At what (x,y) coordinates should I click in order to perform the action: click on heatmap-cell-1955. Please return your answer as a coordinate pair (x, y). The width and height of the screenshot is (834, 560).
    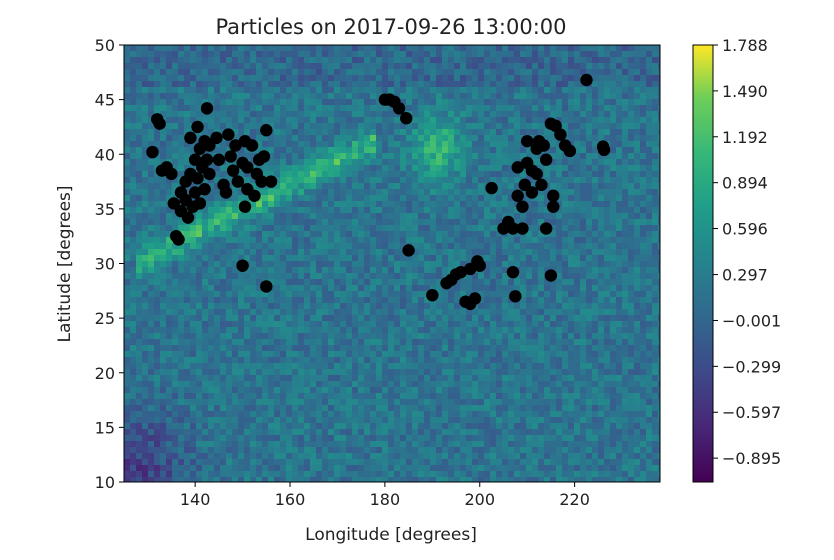
    Looking at the image, I should click on (517, 174).